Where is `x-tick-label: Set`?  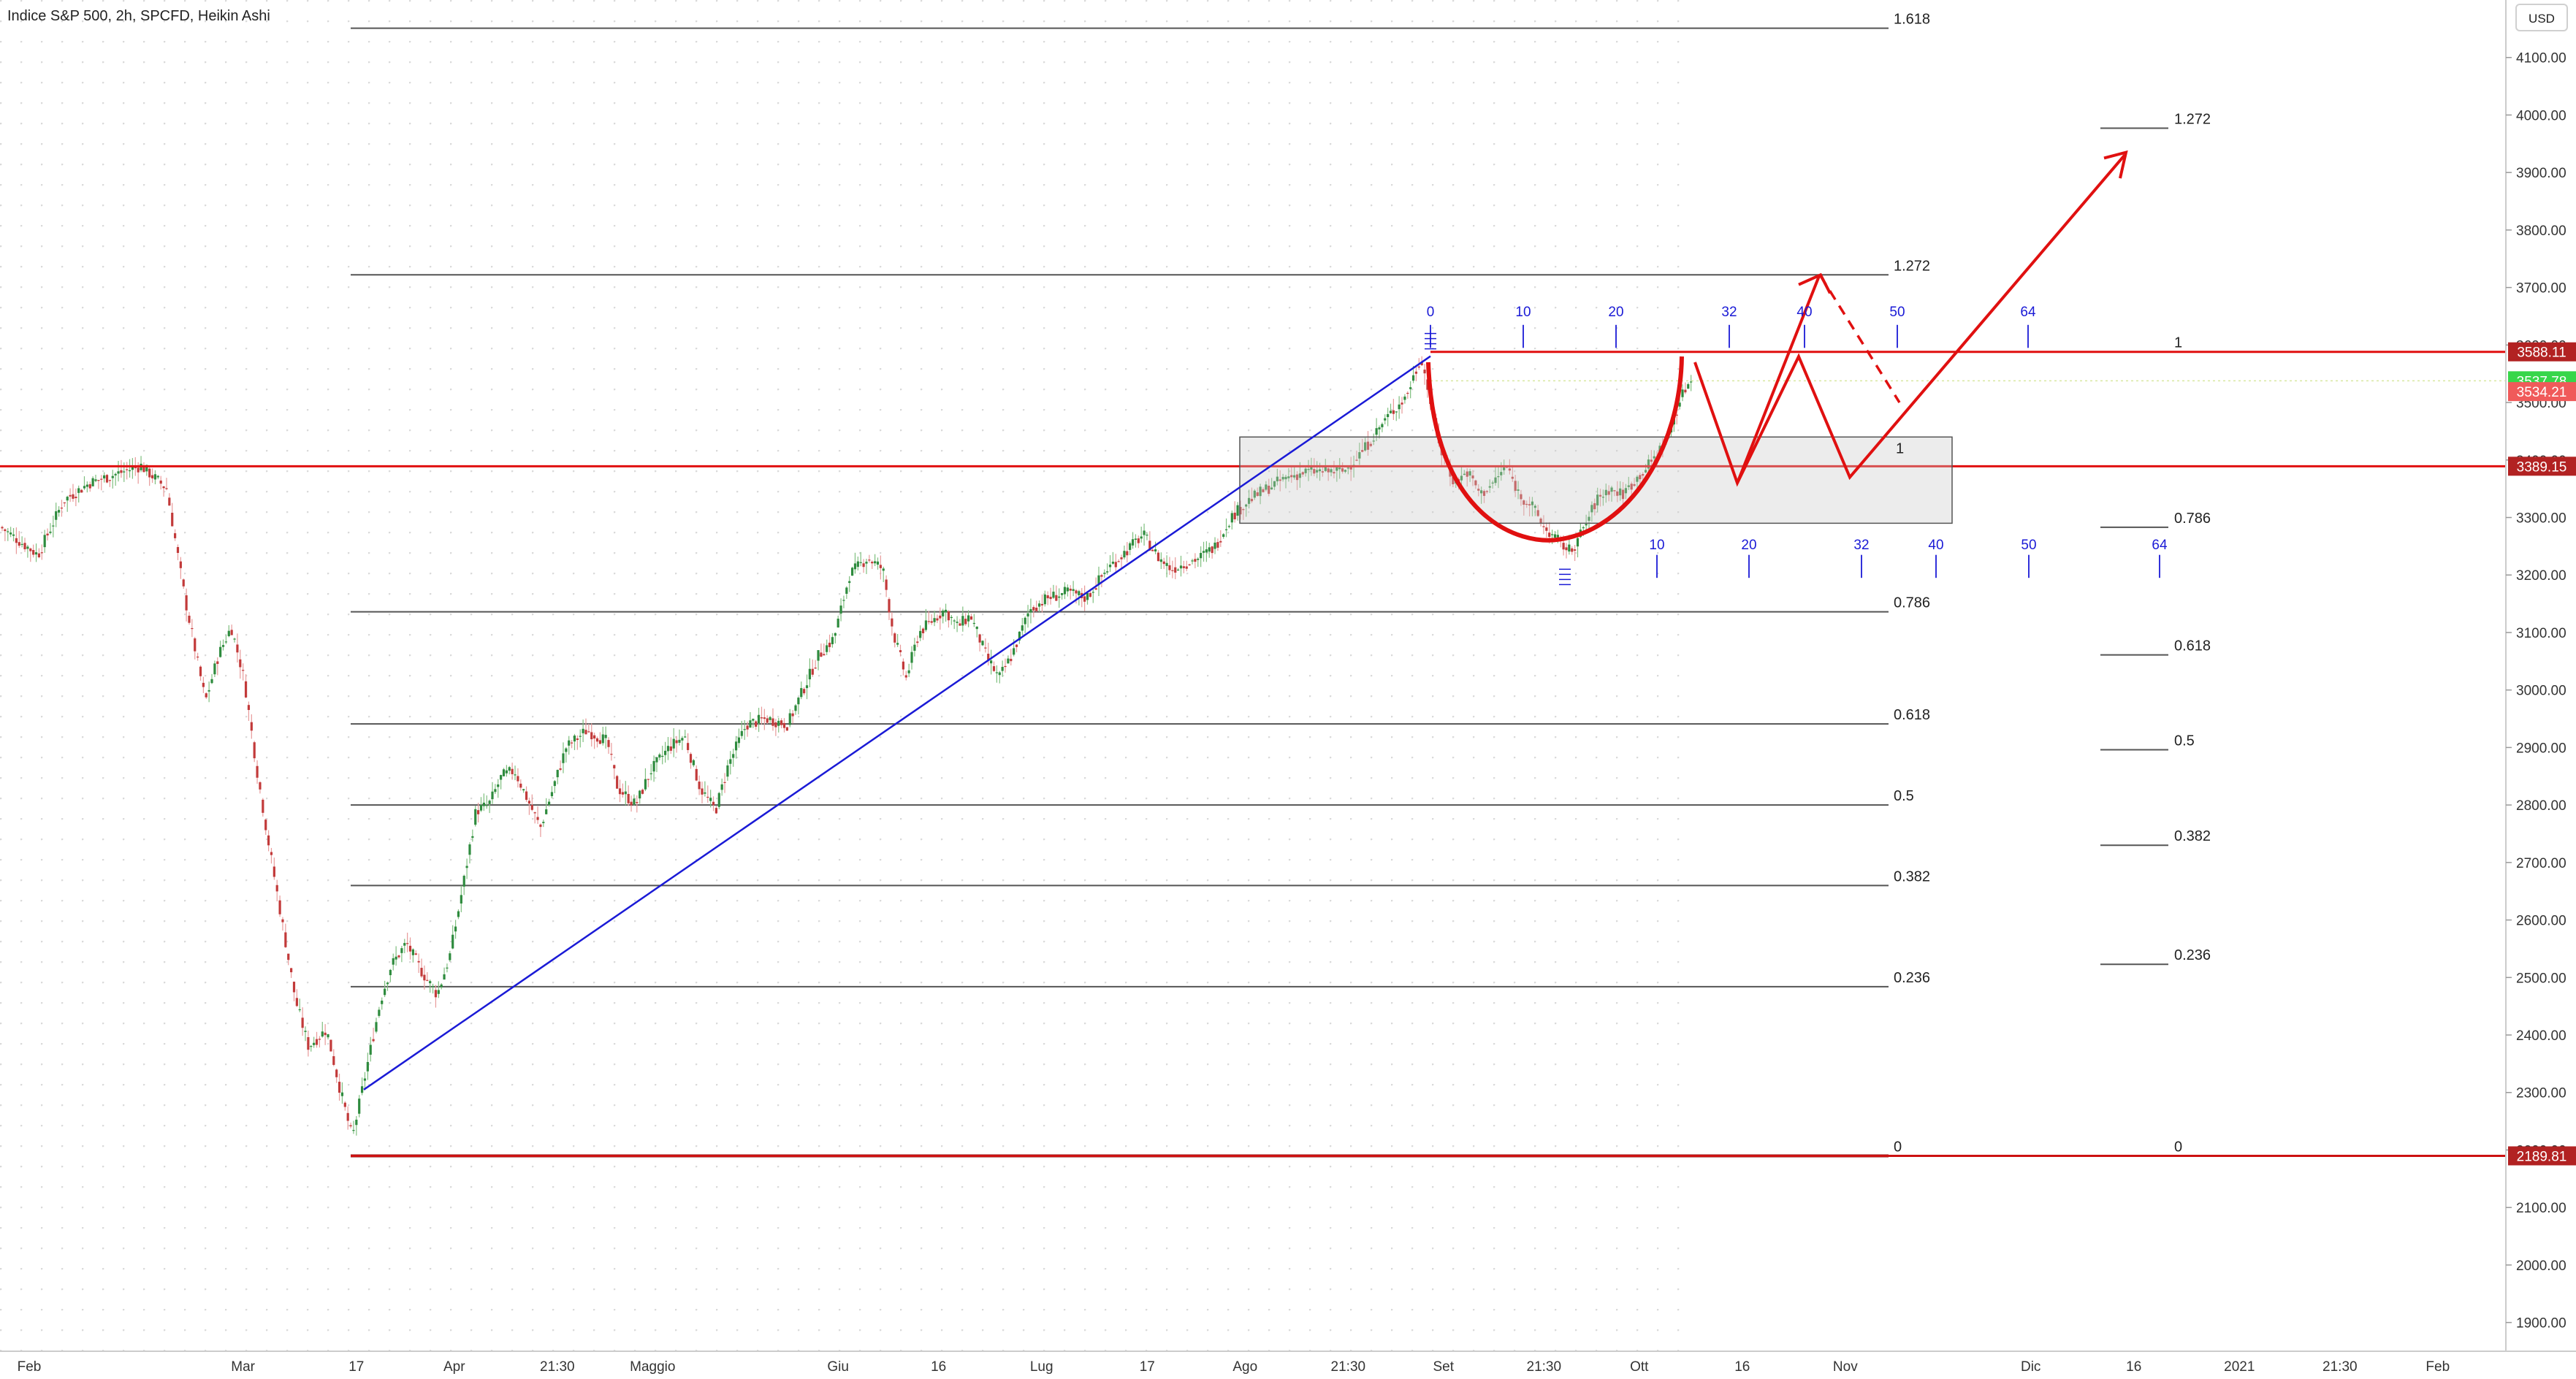 x-tick-label: Set is located at coordinates (1444, 1367).